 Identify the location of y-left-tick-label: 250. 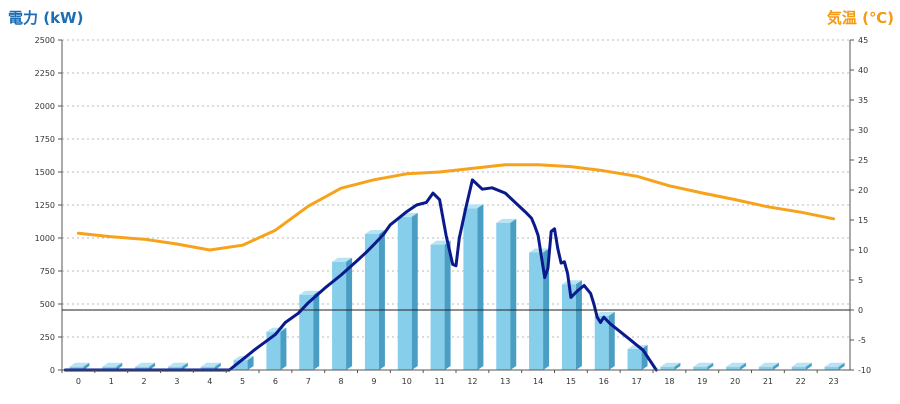
(47, 337).